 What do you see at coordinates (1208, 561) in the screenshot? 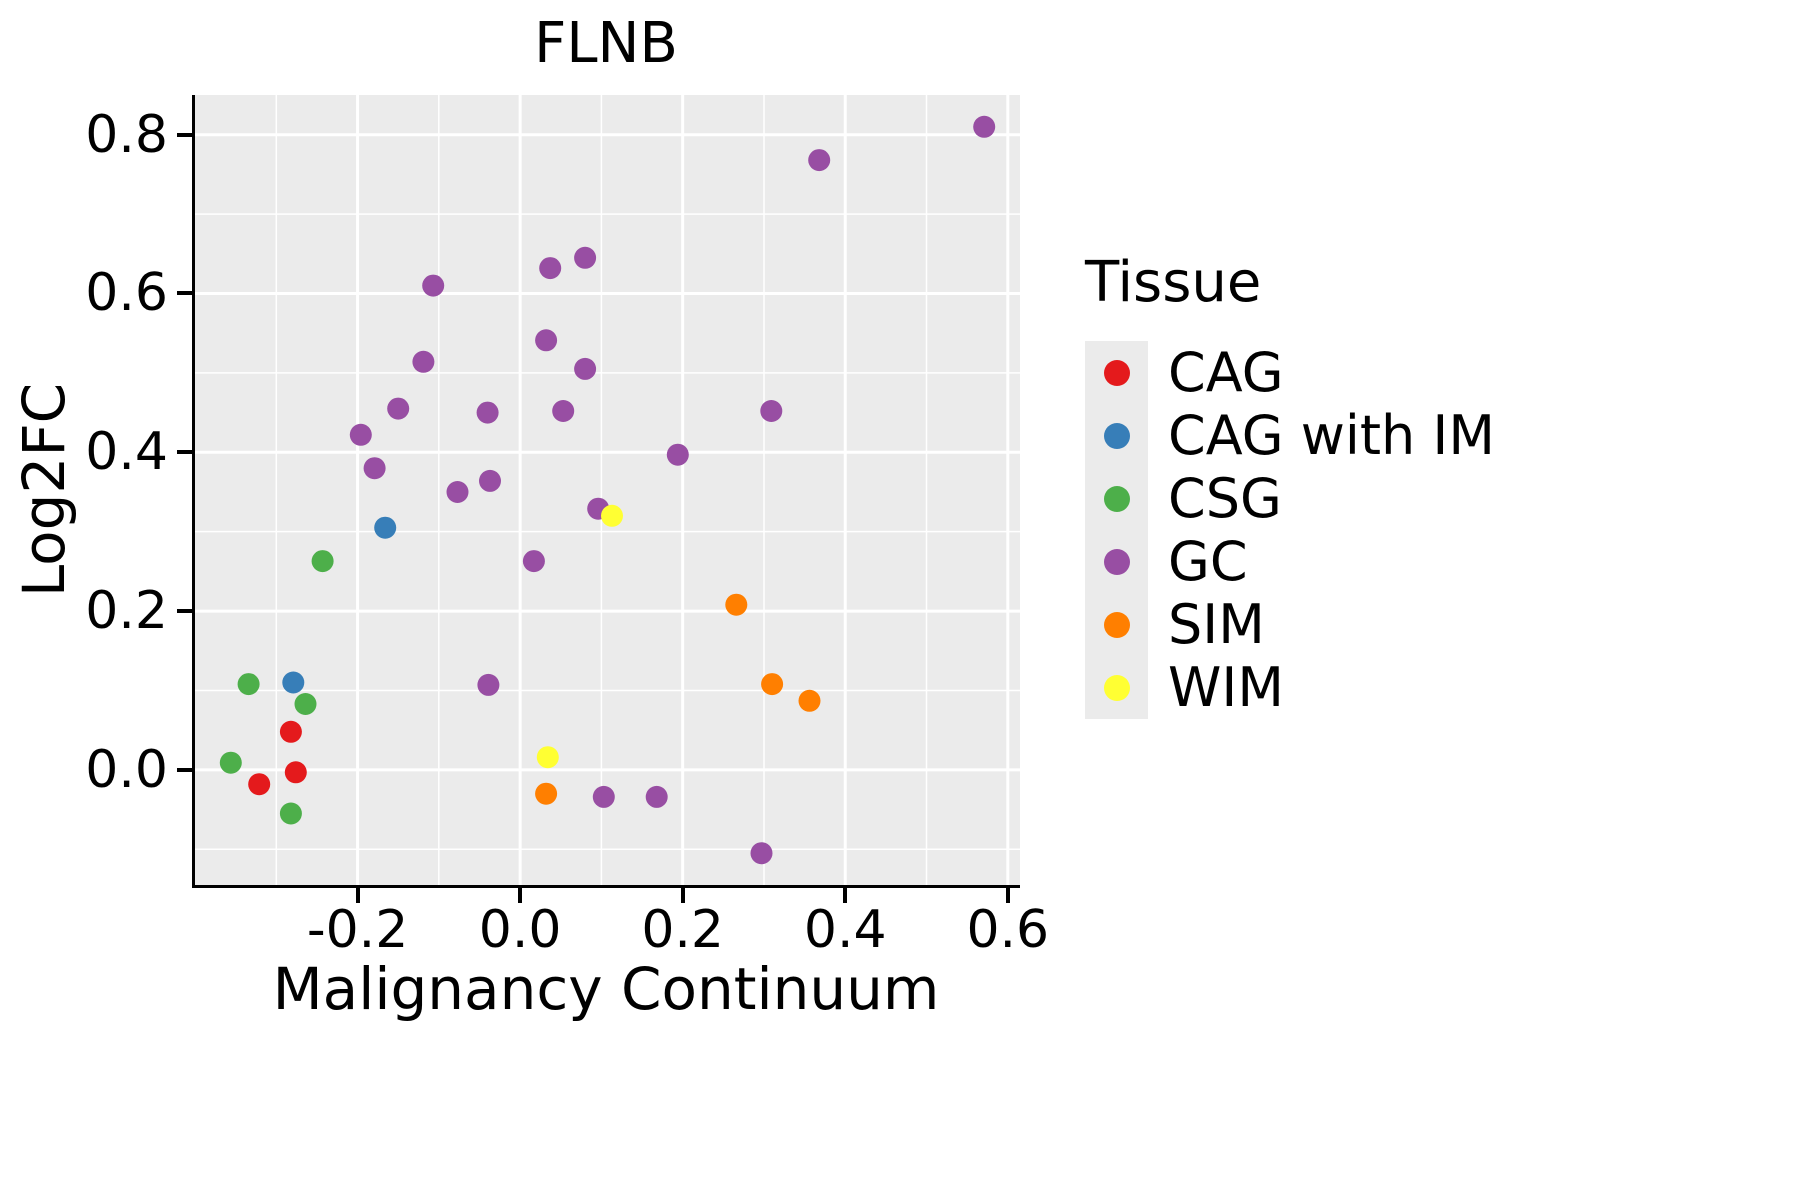
I see `legend-item-label: GC` at bounding box center [1208, 561].